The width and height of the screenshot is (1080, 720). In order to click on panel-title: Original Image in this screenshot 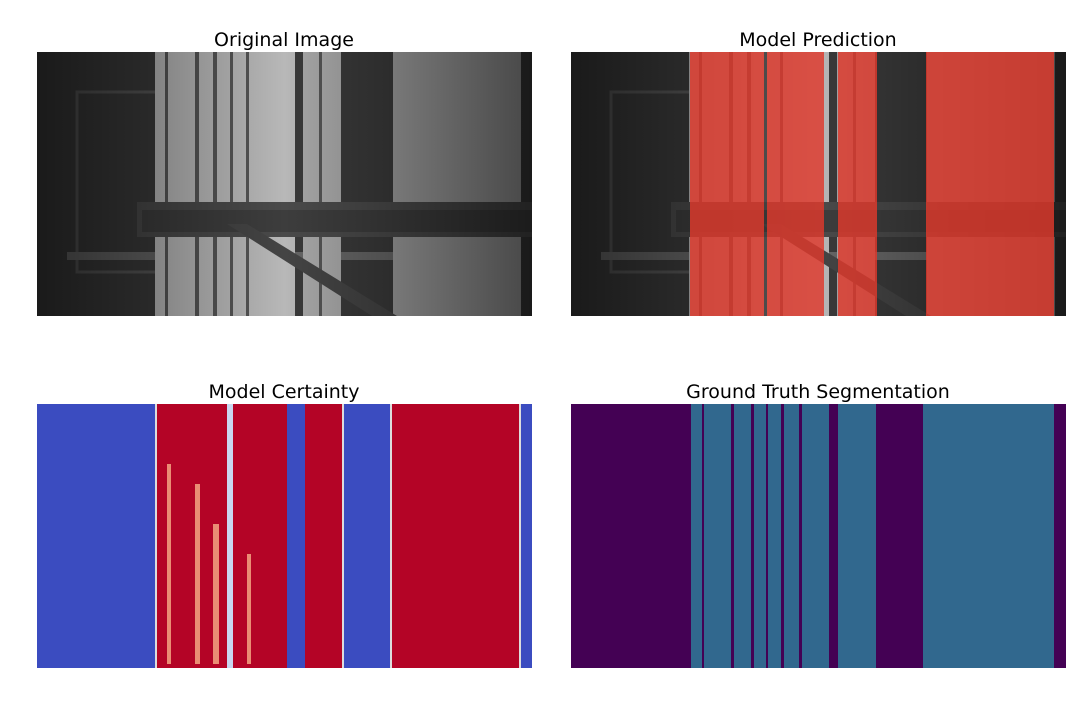, I will do `click(284, 40)`.